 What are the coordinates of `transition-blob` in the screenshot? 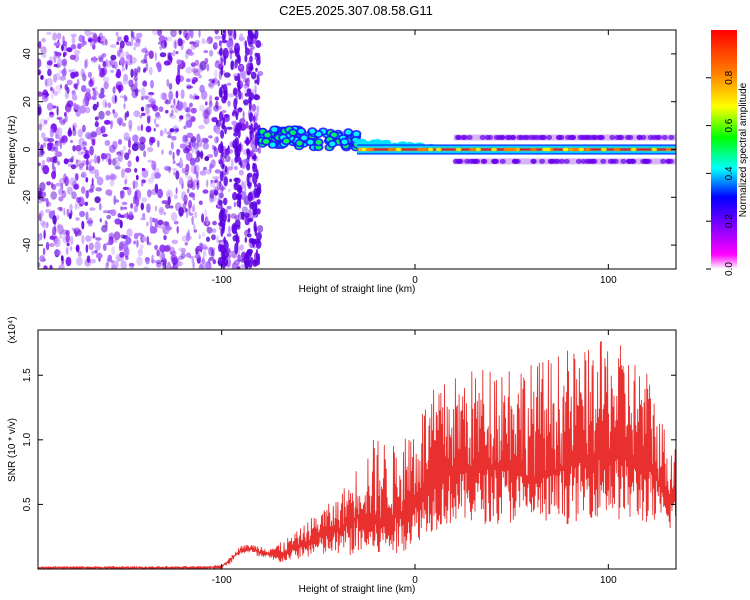 It's located at (272, 145).